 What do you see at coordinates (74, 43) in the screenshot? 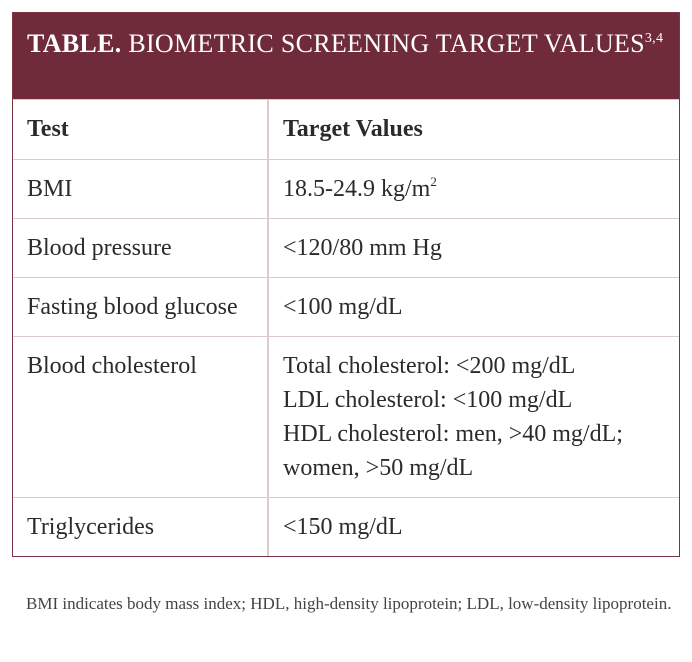
I see `table-label: TABLE.` at bounding box center [74, 43].